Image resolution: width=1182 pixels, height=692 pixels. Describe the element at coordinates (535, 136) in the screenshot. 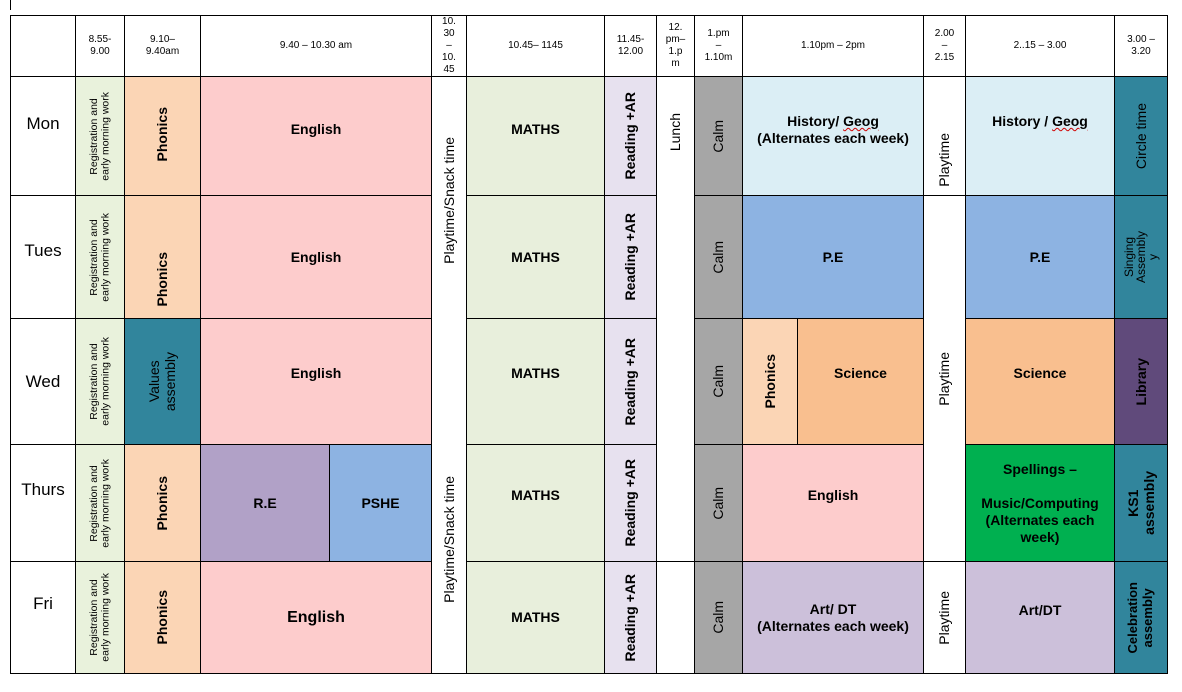

I see `maths-mon: MATHS` at that location.